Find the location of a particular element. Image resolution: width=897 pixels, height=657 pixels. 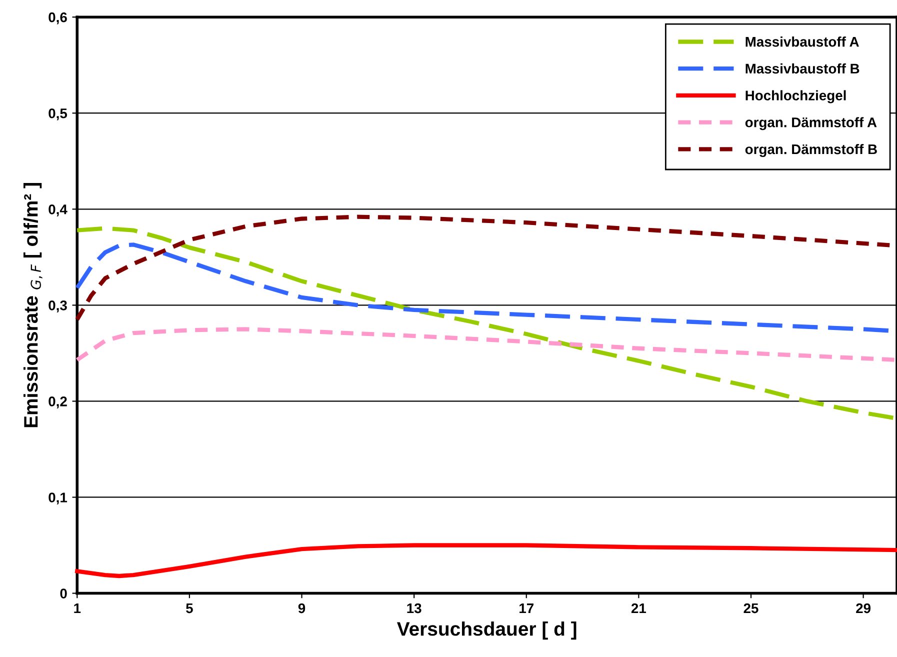

y-tick-label: 0,4 is located at coordinates (58, 210).